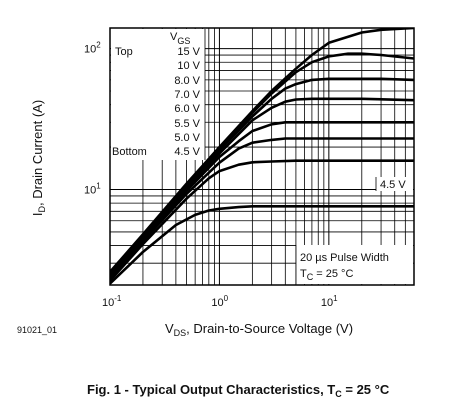 The width and height of the screenshot is (463, 411). I want to click on x-tick-label: 10¹, so click(329, 301).